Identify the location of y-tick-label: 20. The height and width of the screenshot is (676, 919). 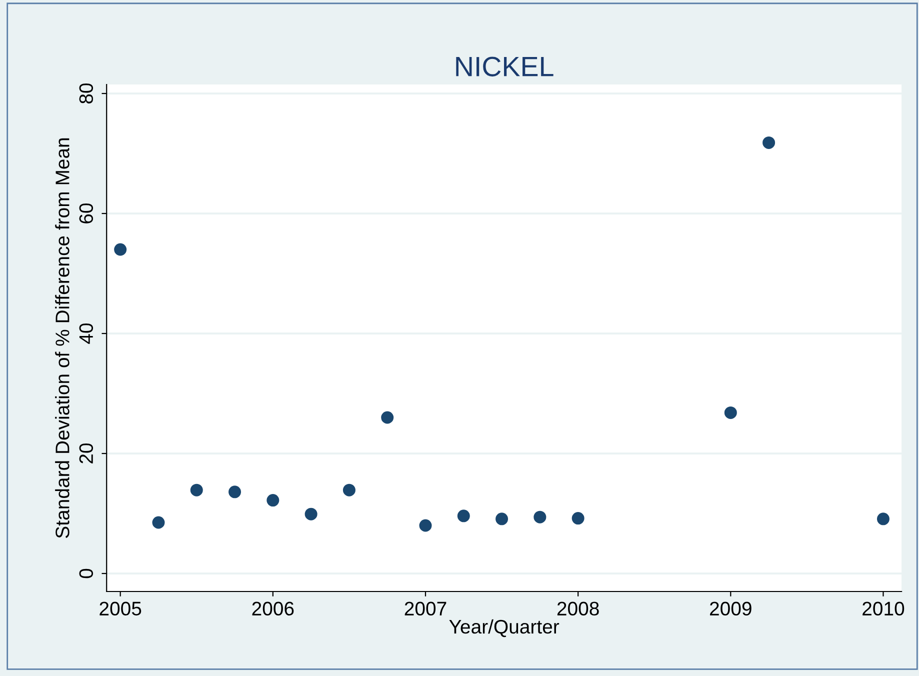
(86, 453).